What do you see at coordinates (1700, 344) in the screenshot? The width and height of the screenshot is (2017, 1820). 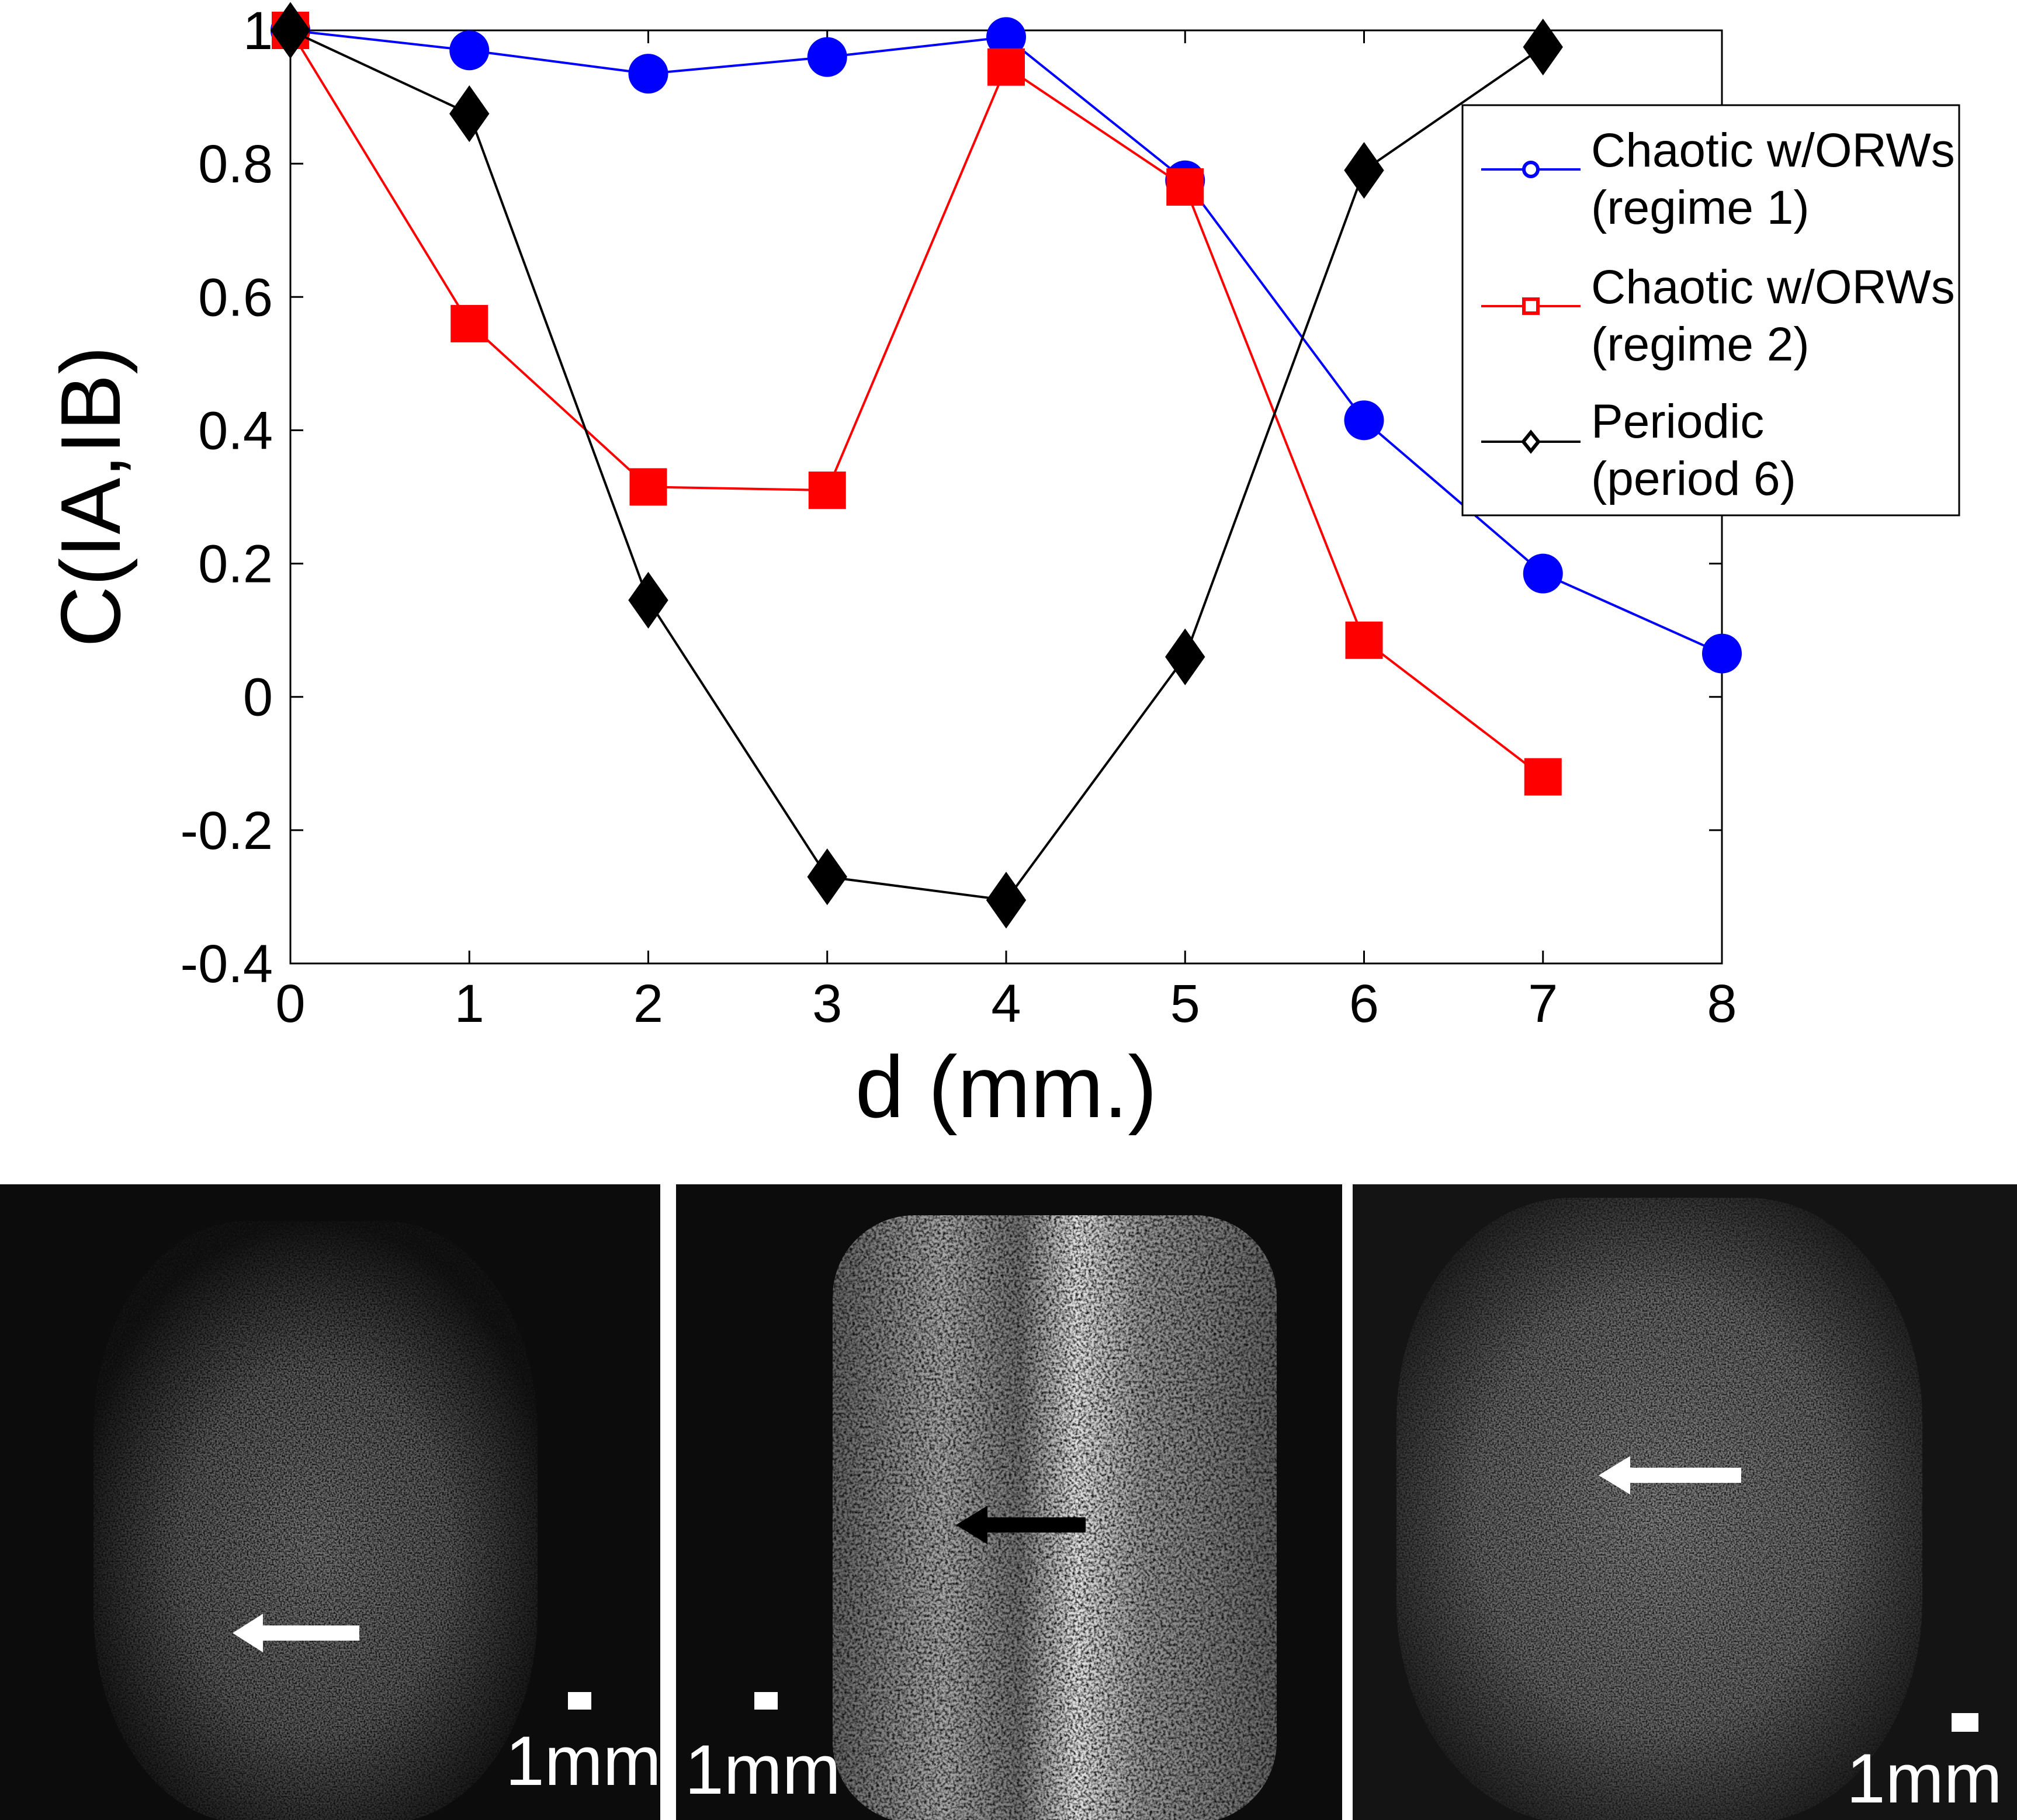 I see `legend-sublabel: (regime 2)` at bounding box center [1700, 344].